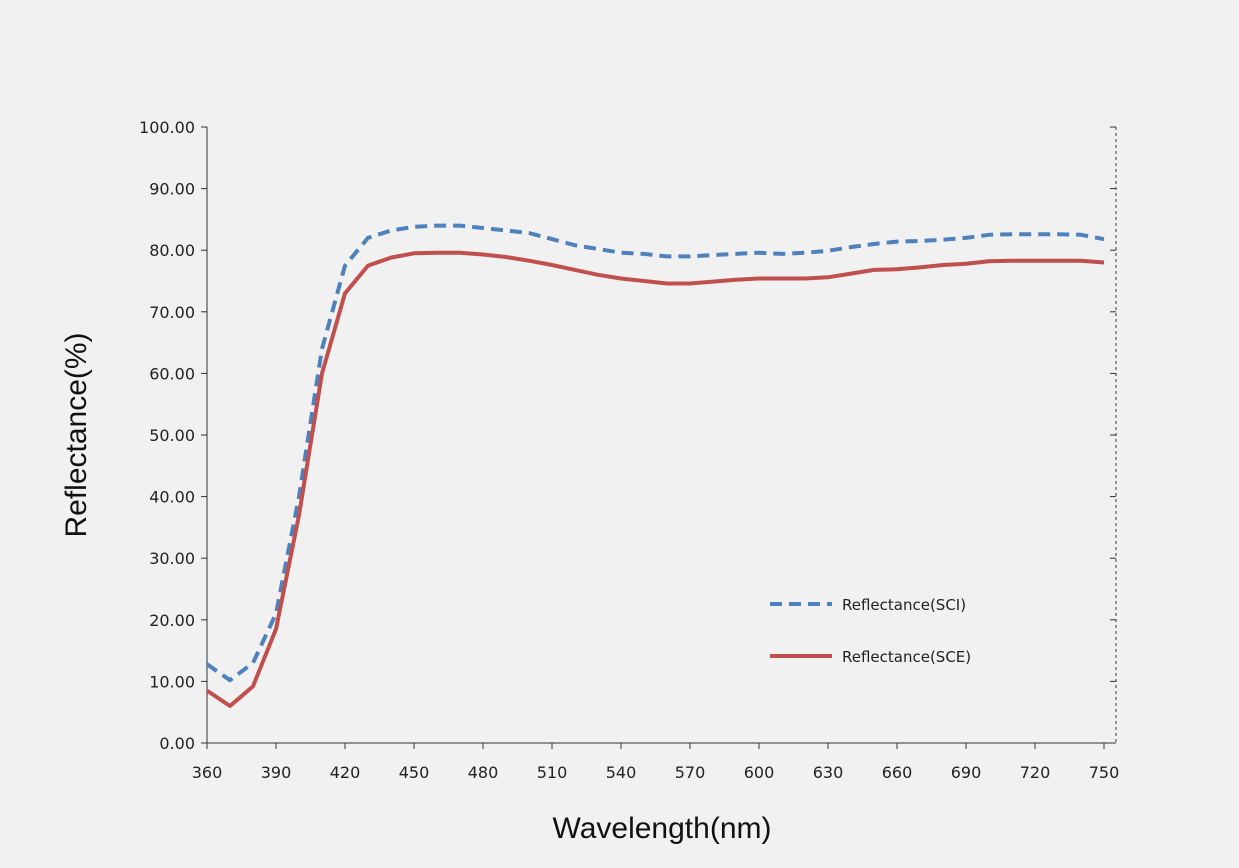 The image size is (1239, 868). Describe the element at coordinates (414, 772) in the screenshot. I see `x-tick-label: 450` at that location.